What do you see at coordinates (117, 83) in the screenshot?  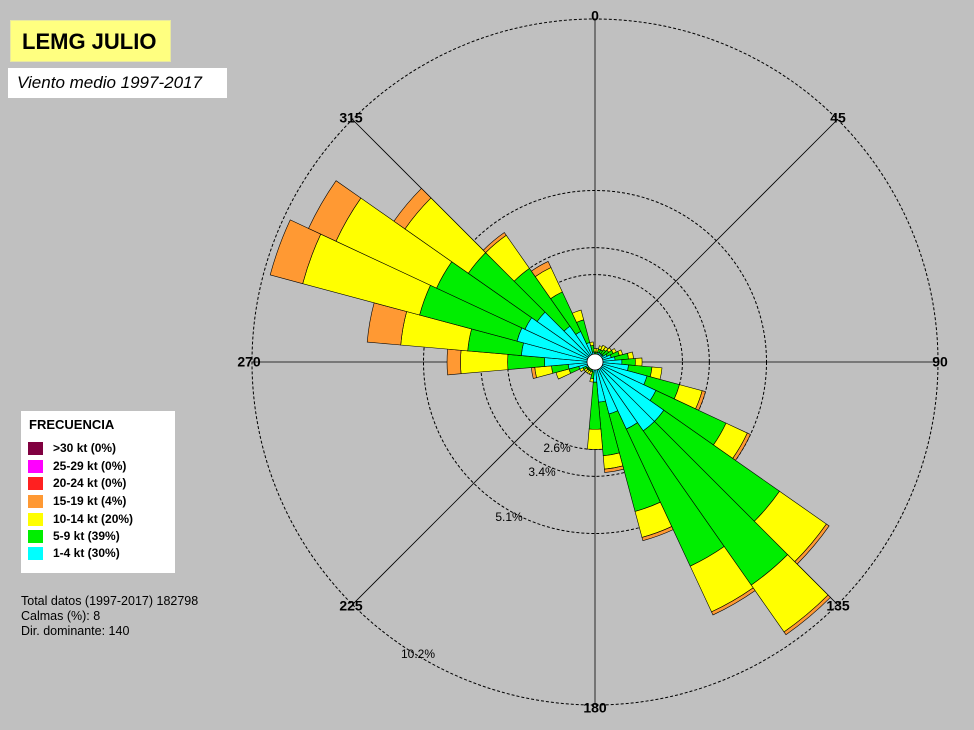 I see `chart-subtitle: Viento medio 1997-2017` at bounding box center [117, 83].